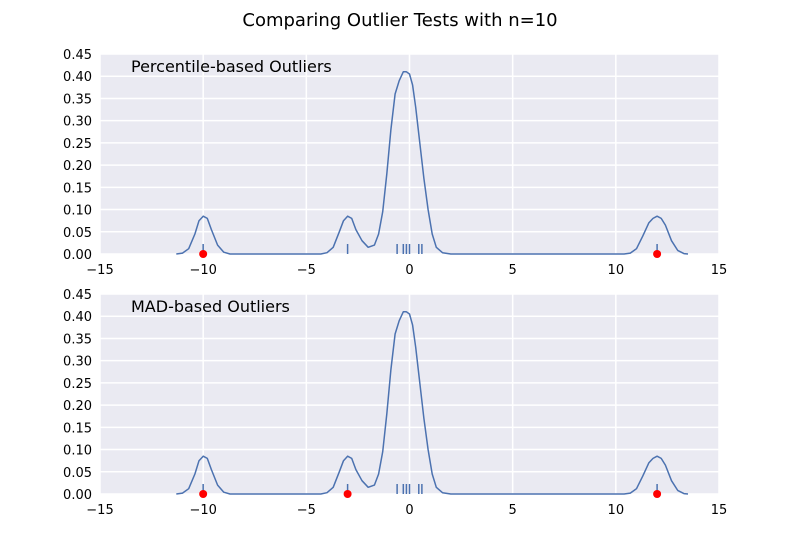 The height and width of the screenshot is (550, 800). I want to click on panel-title: Percentile-based Outliers, so click(231, 66).